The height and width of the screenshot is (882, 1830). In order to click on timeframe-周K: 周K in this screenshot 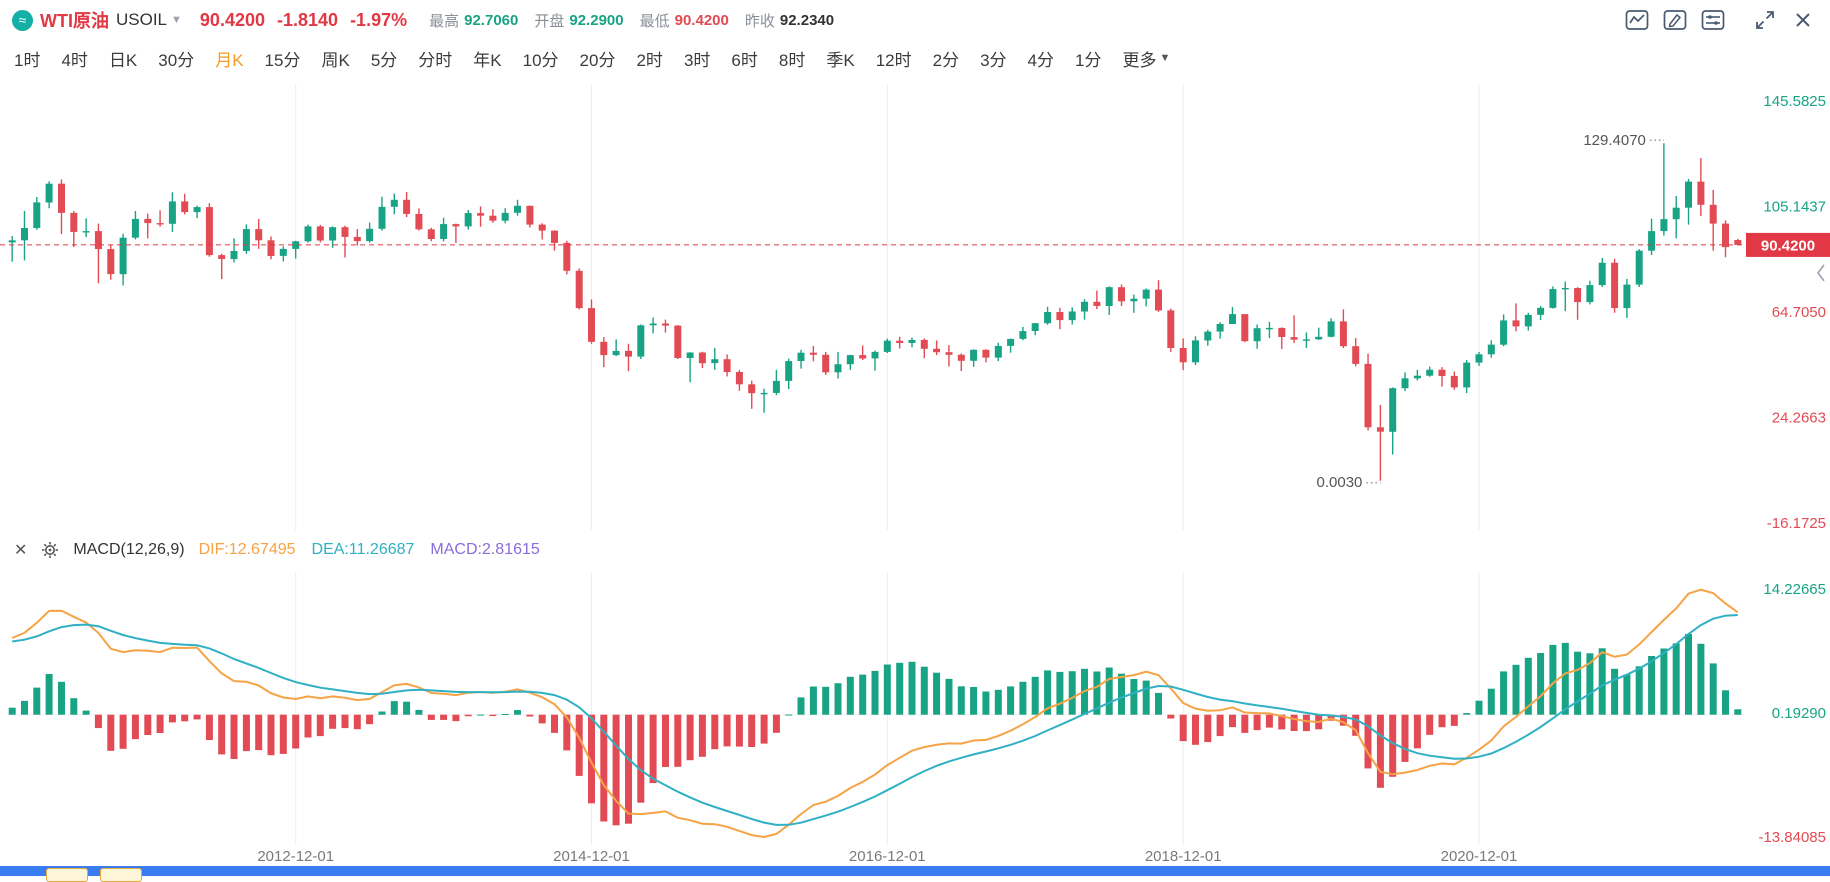, I will do `click(335, 60)`.